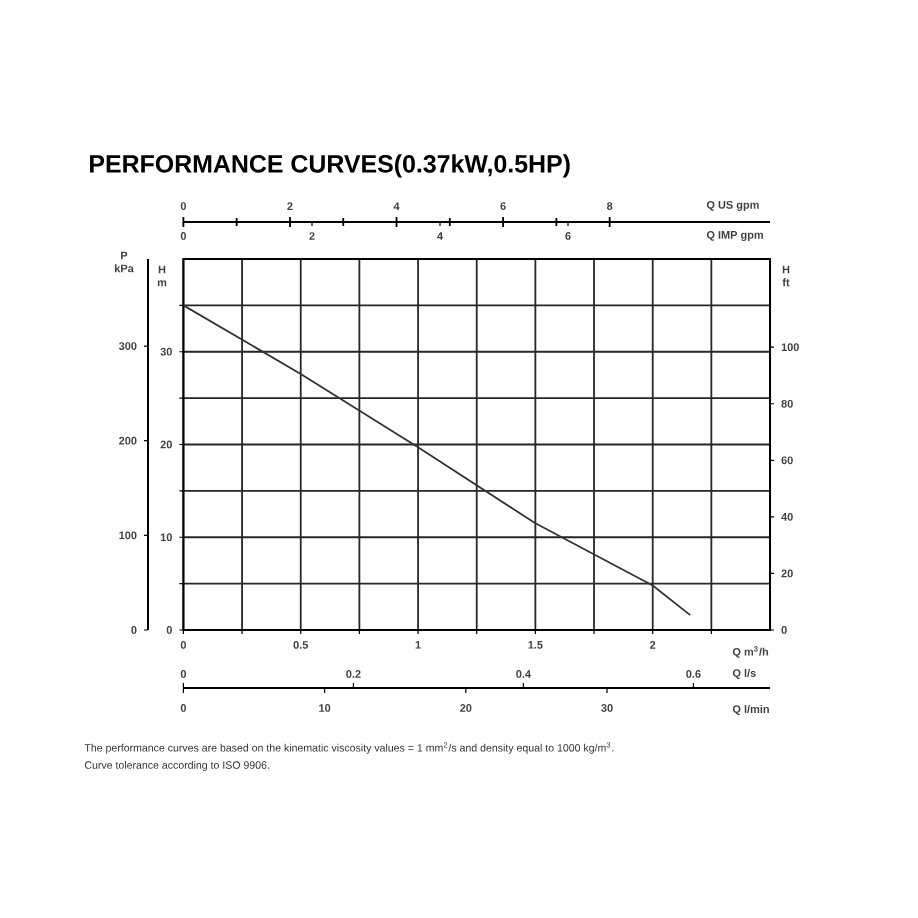  I want to click on chart-title: PERFORMANCE CURVES(0.37kW,0.5HP), so click(330, 166).